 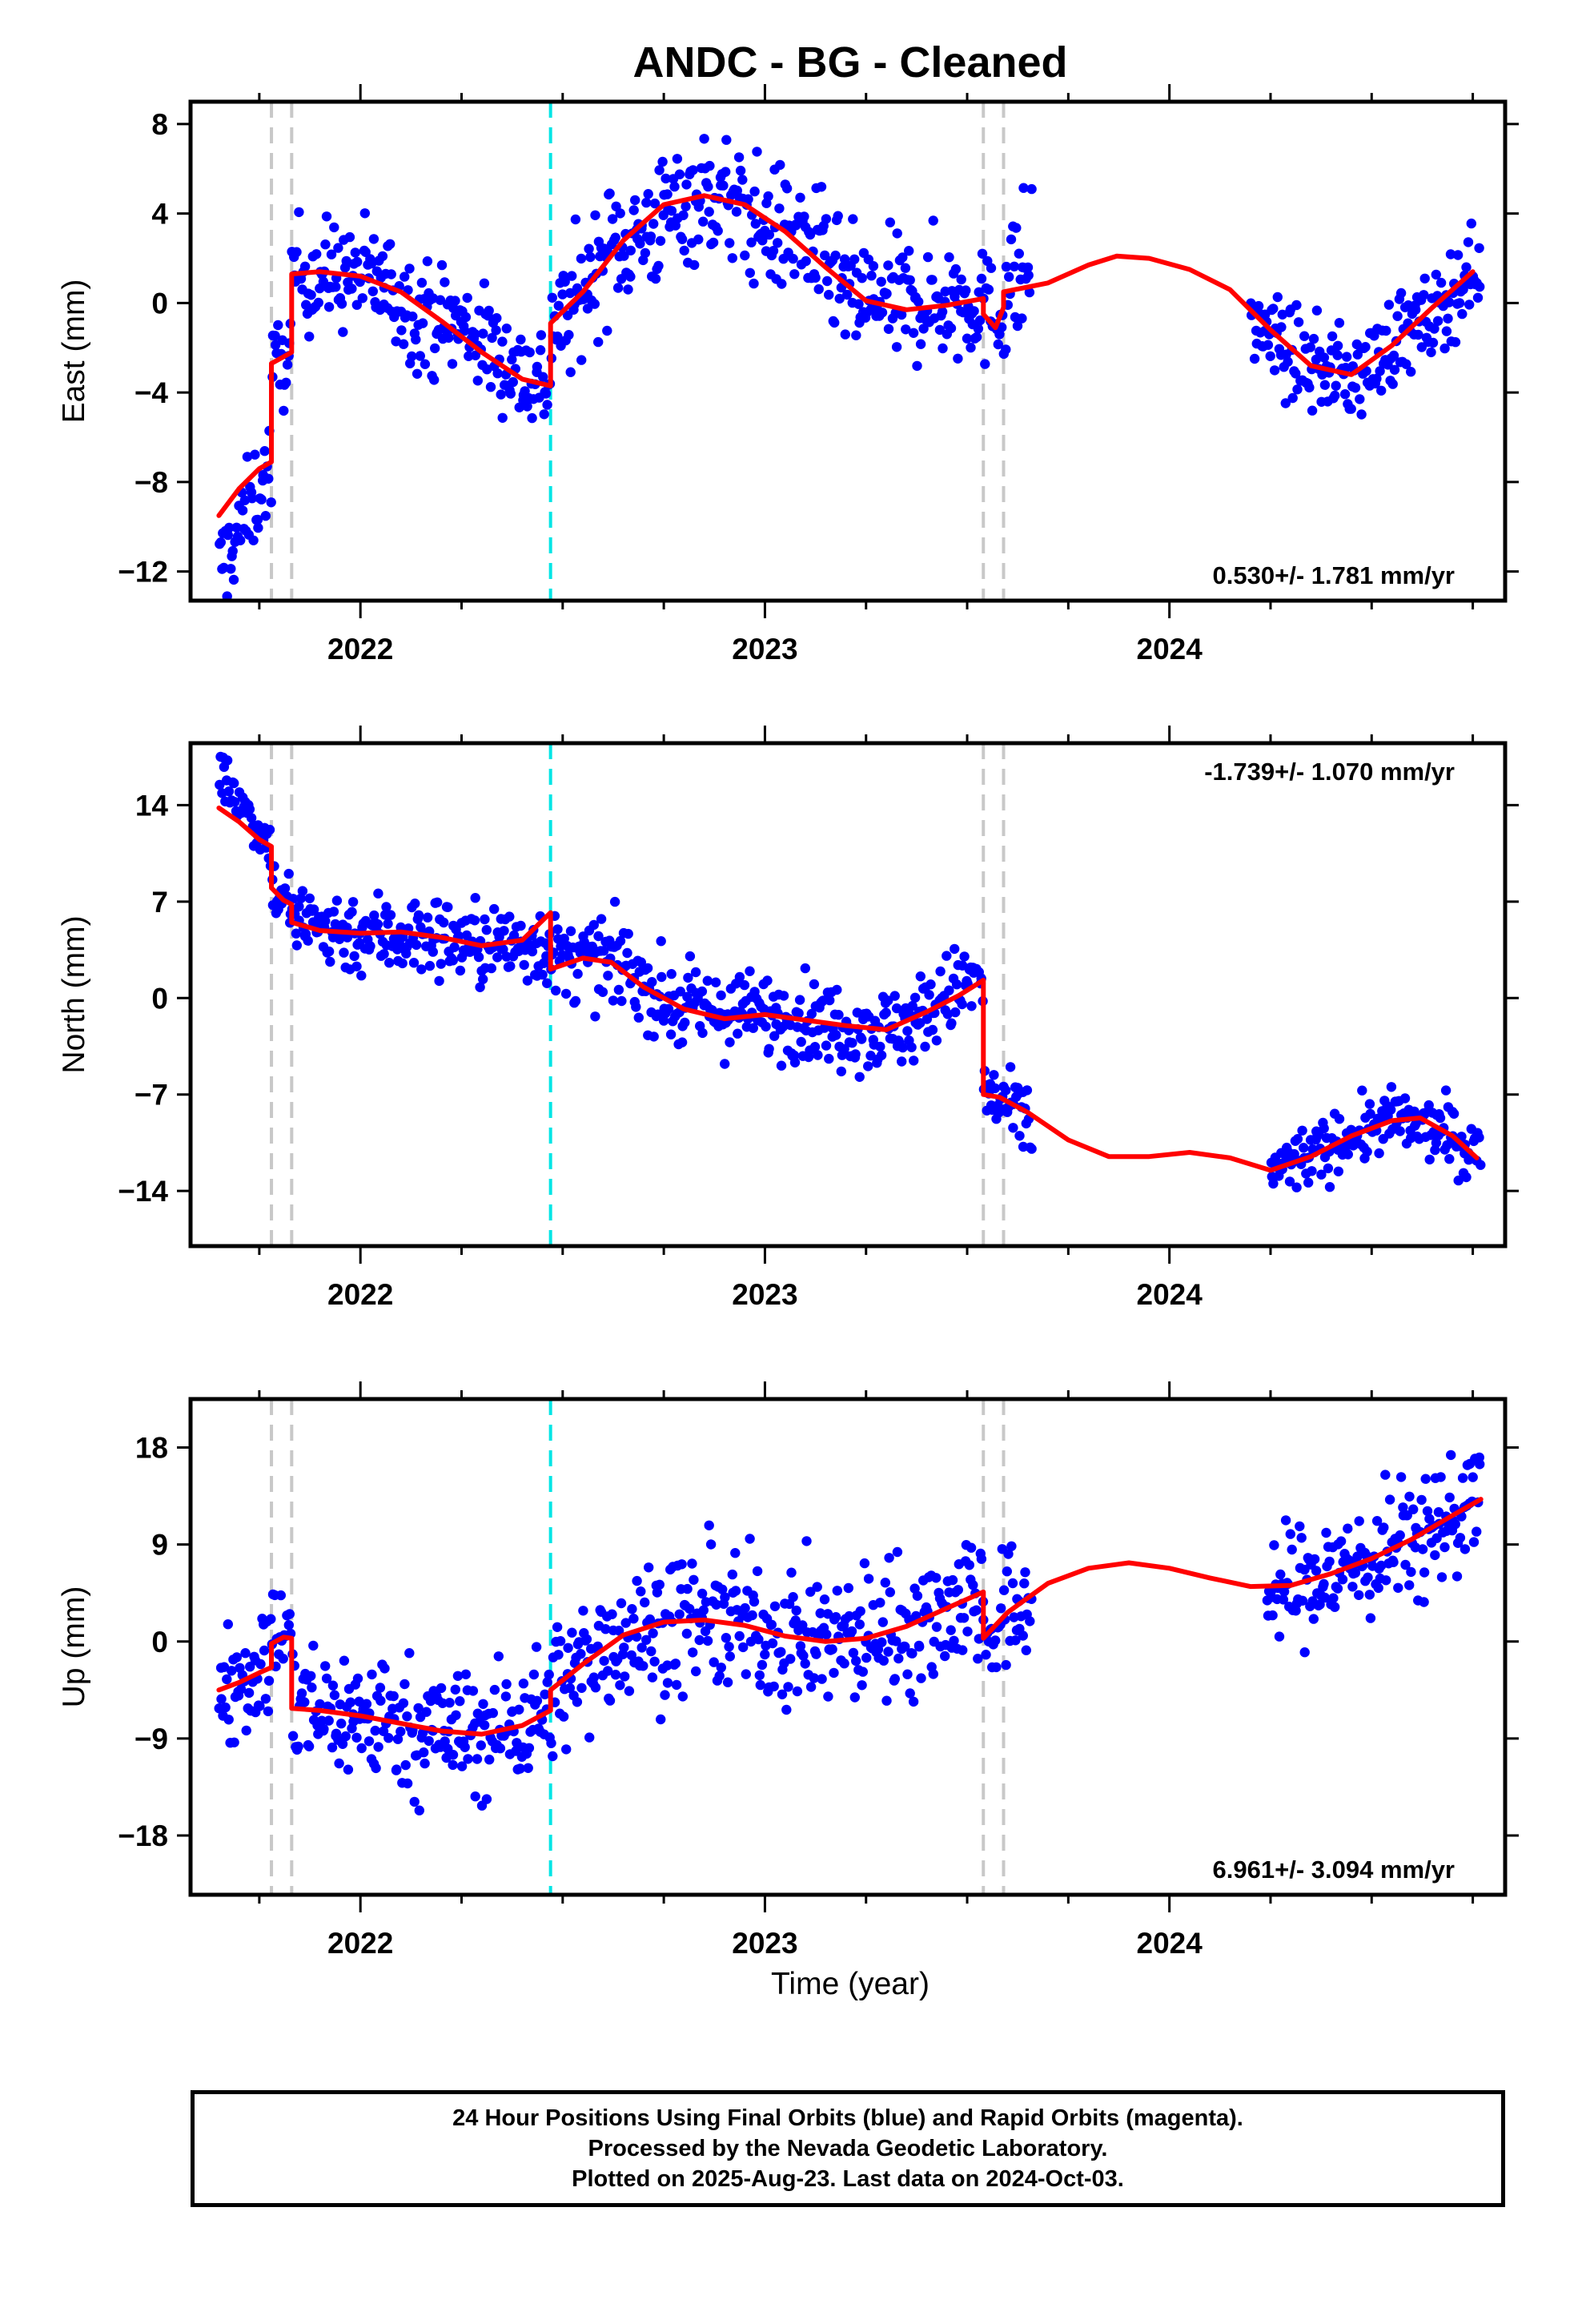 I want to click on north-y-tick-label-4: 14, so click(x=152, y=806).